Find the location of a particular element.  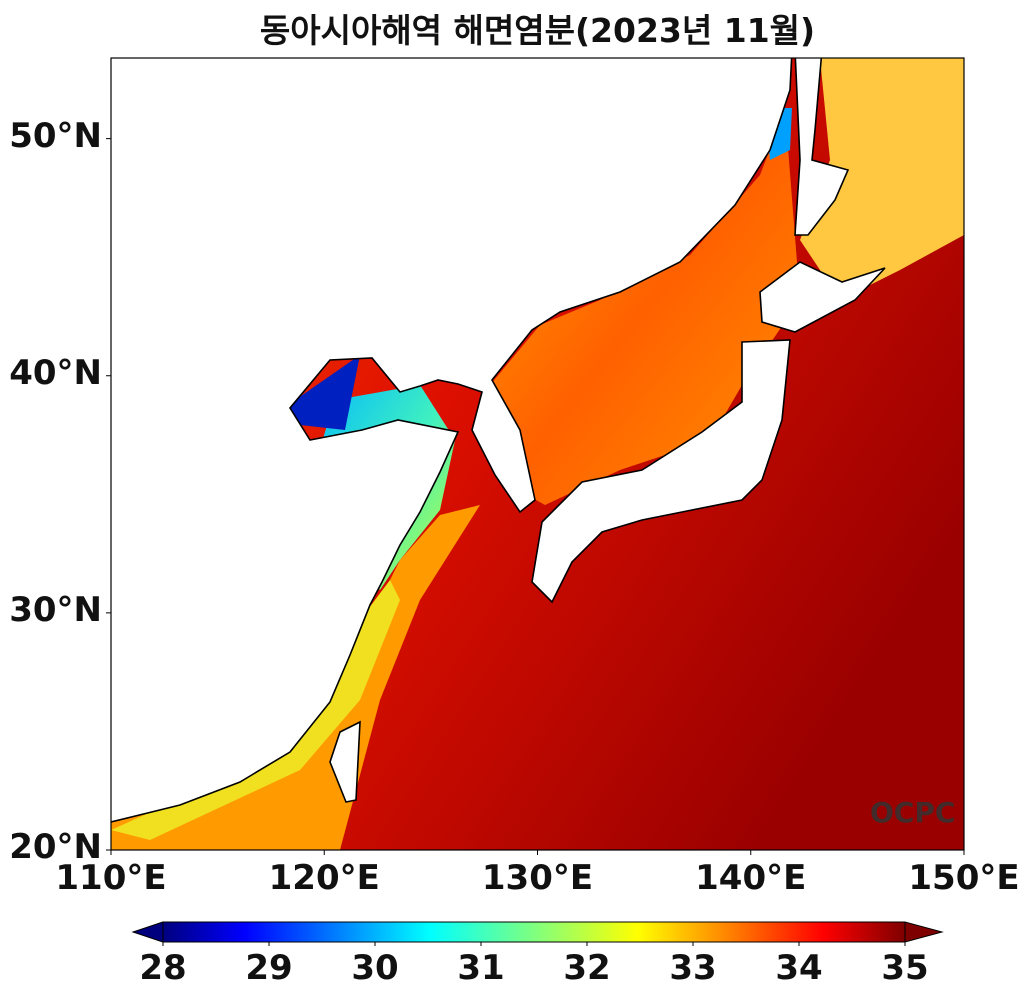

hokkaido-island is located at coordinates (822, 297).